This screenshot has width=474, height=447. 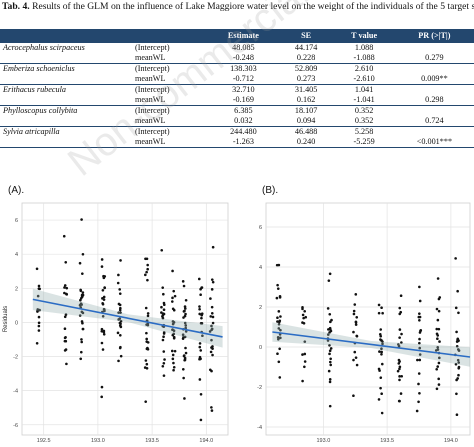 What do you see at coordinates (306, 68) in the screenshot?
I see `se-cell: 52.809` at bounding box center [306, 68].